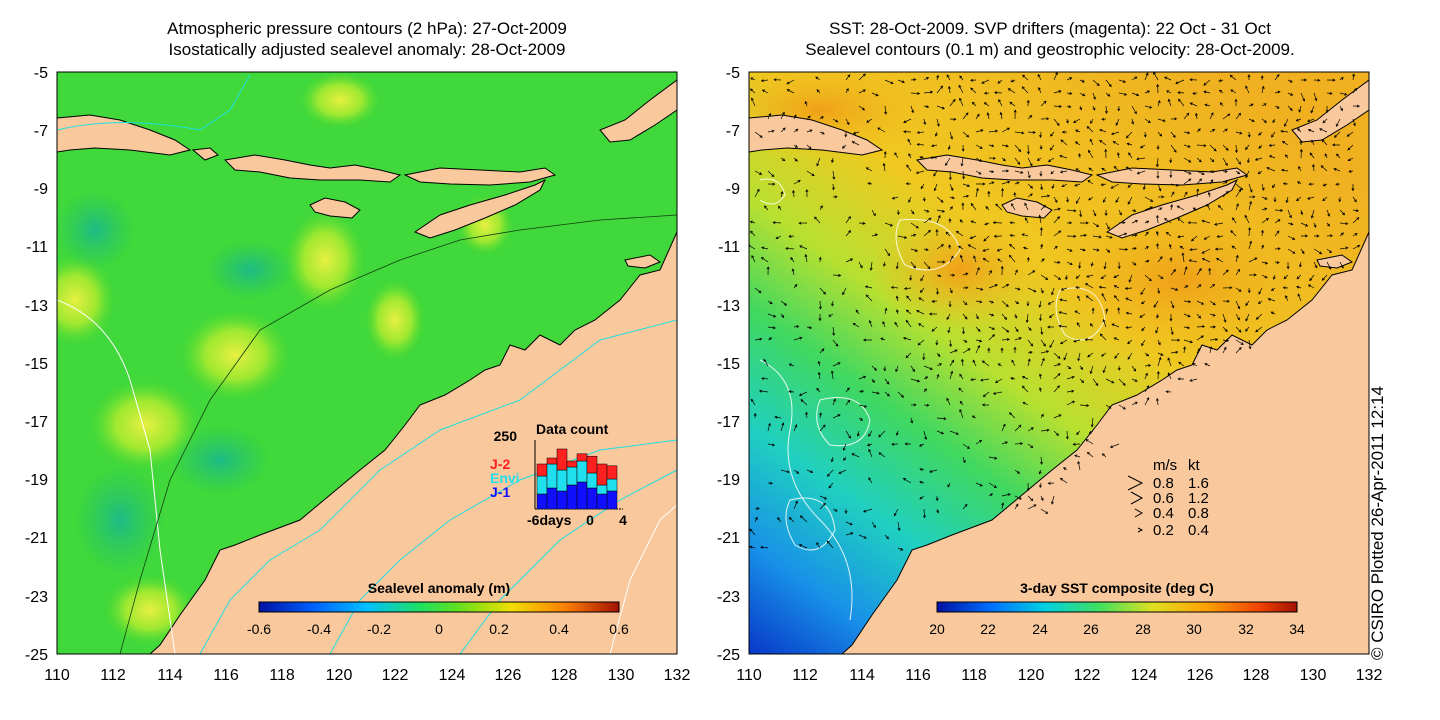 This screenshot has height=720, width=1440. Describe the element at coordinates (728, 538) in the screenshot. I see `right-lat-tick: -21` at that location.